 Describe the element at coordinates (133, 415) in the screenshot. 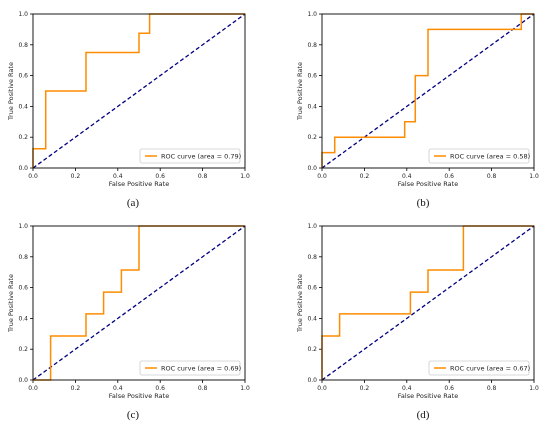

I see `panel-label: (c)` at that location.